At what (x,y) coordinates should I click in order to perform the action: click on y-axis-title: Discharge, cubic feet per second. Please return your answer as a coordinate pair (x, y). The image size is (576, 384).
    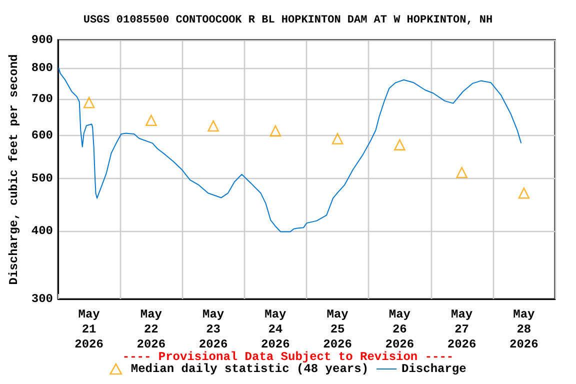
    Looking at the image, I should click on (14, 169).